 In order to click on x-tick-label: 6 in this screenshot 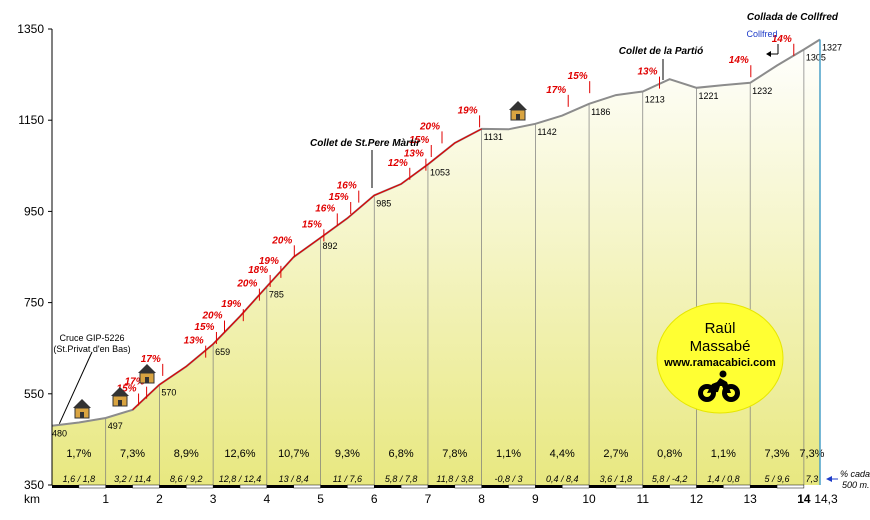, I will do `click(374, 499)`.